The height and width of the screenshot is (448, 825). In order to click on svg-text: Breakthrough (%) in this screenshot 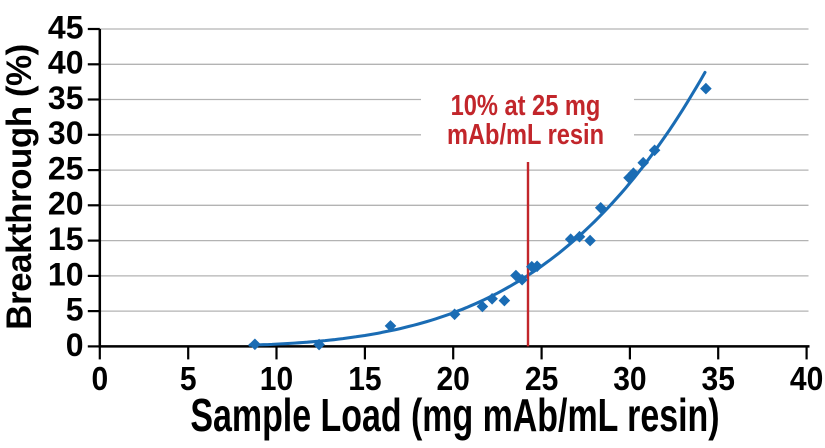, I will do `click(19, 187)`.